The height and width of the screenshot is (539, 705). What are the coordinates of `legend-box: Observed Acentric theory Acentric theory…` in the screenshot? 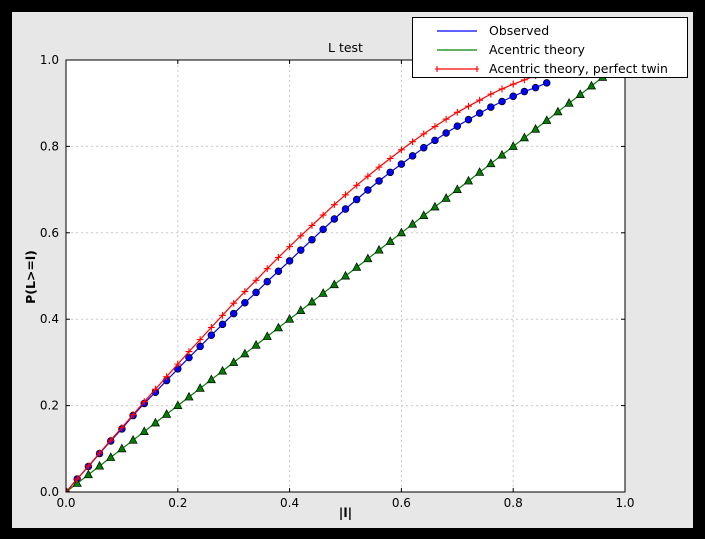 It's located at (550, 47).